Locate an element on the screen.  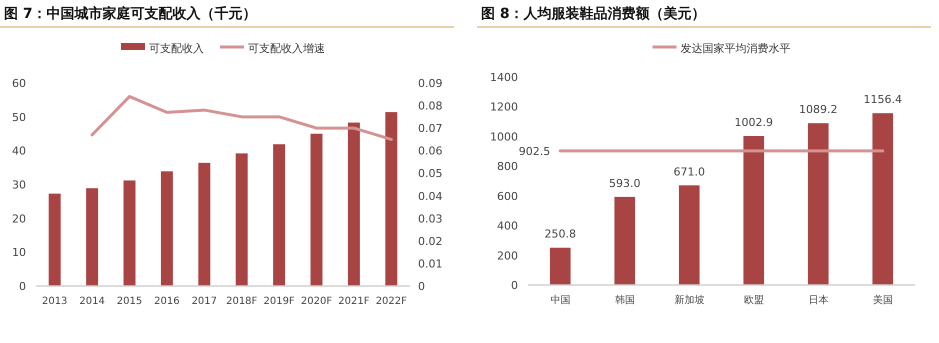
y2-tick-label: 0.08 is located at coordinates (430, 106).